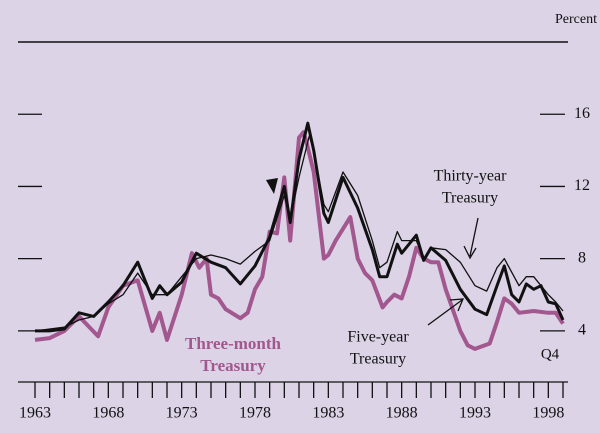 Image resolution: width=600 pixels, height=433 pixels. I want to click on y-tick-label: 8, so click(582, 257).